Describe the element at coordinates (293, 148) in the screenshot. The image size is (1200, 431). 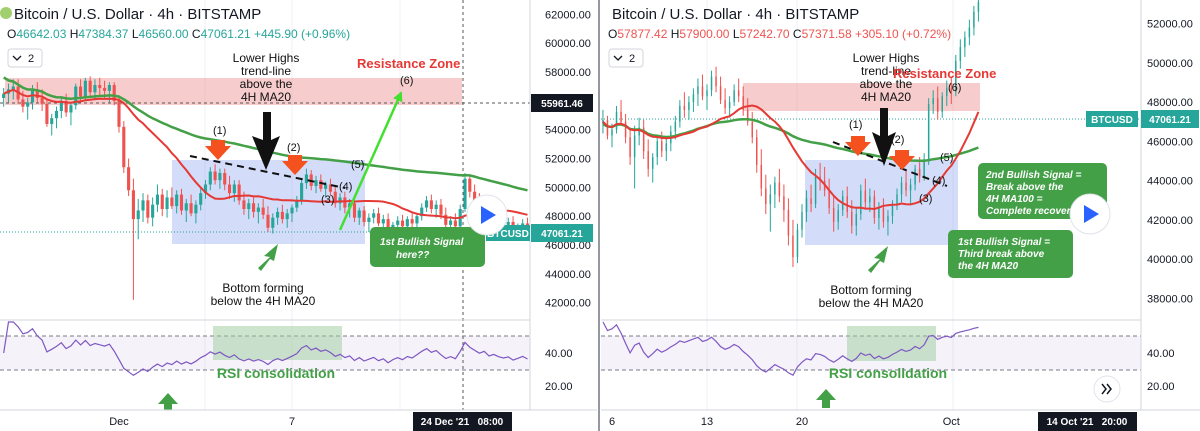
I see `point-2: (2)` at that location.